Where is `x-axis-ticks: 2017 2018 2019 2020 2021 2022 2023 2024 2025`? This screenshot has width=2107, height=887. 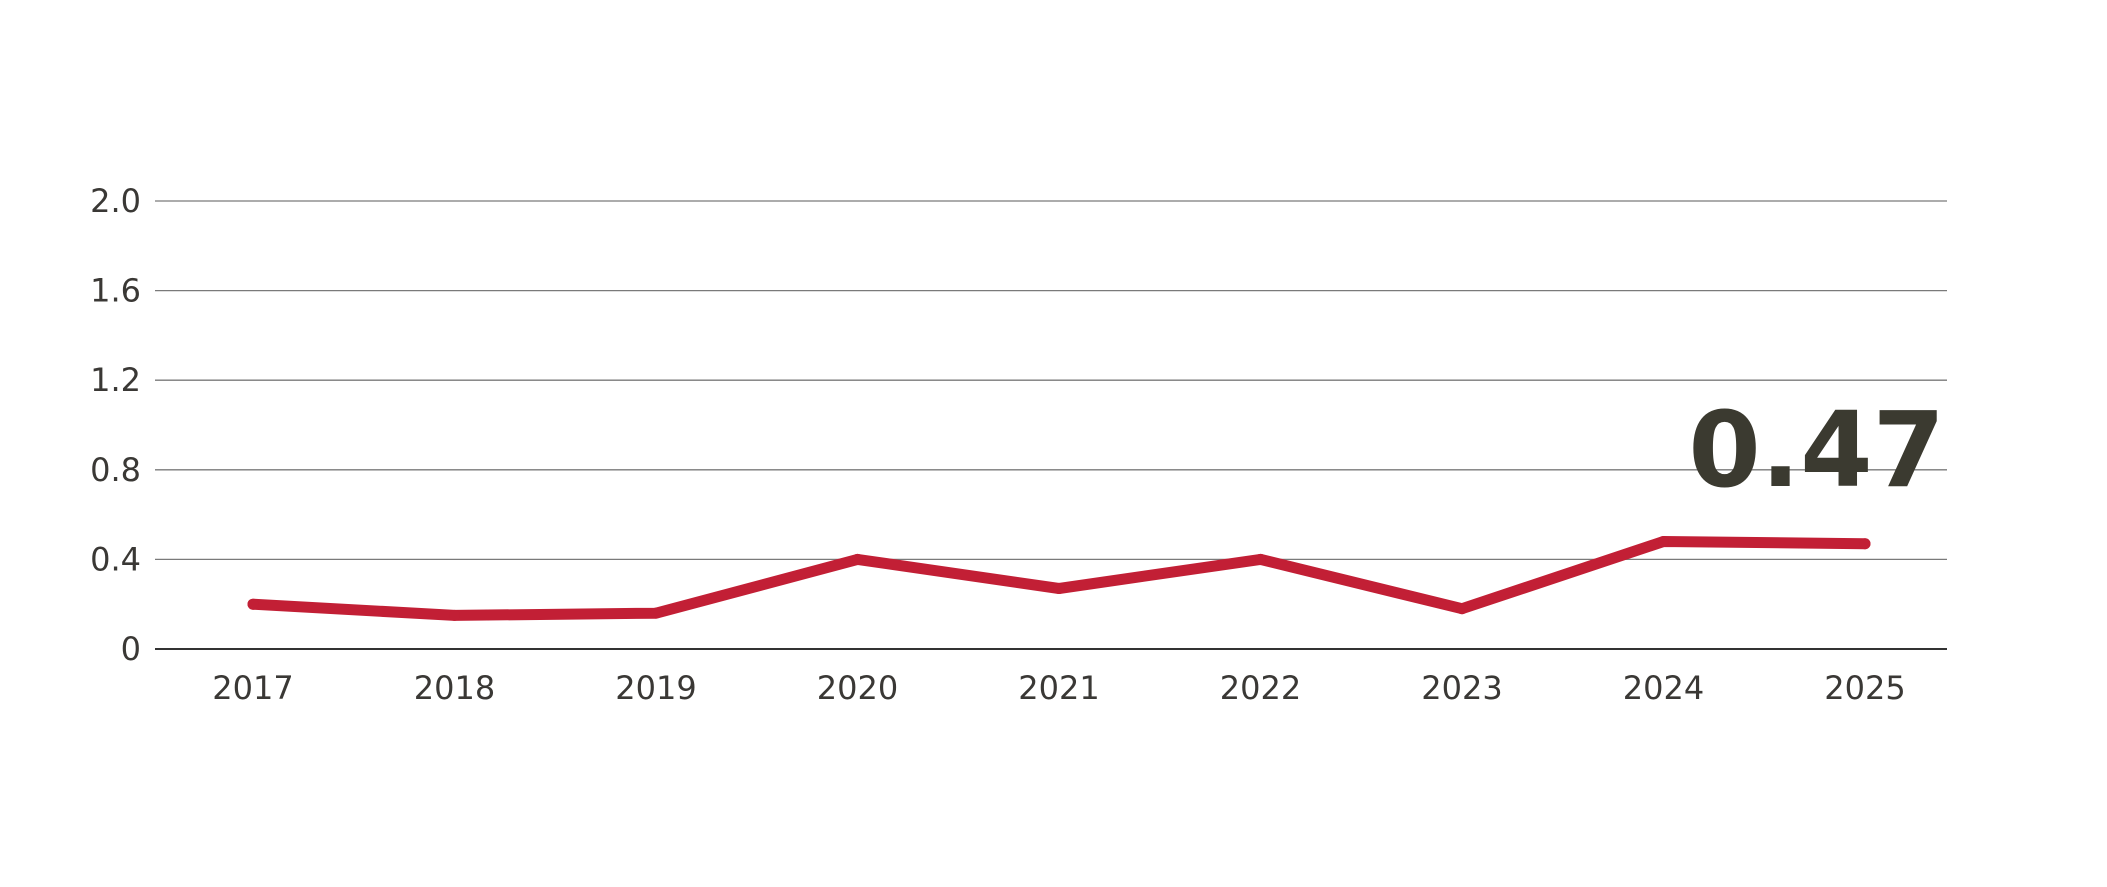 x-axis-ticks: 2017 2018 2019 2020 2021 2022 2023 2024 2025 is located at coordinates (1058, 688).